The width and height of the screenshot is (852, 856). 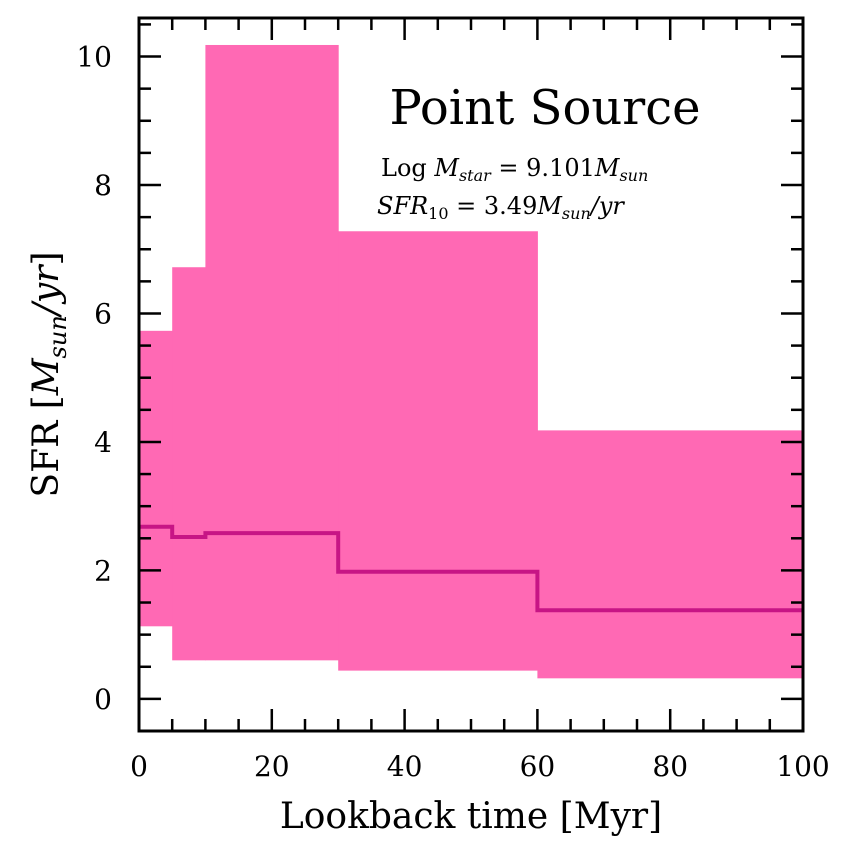 What do you see at coordinates (103, 313) in the screenshot?
I see `y-tick-label: 6` at bounding box center [103, 313].